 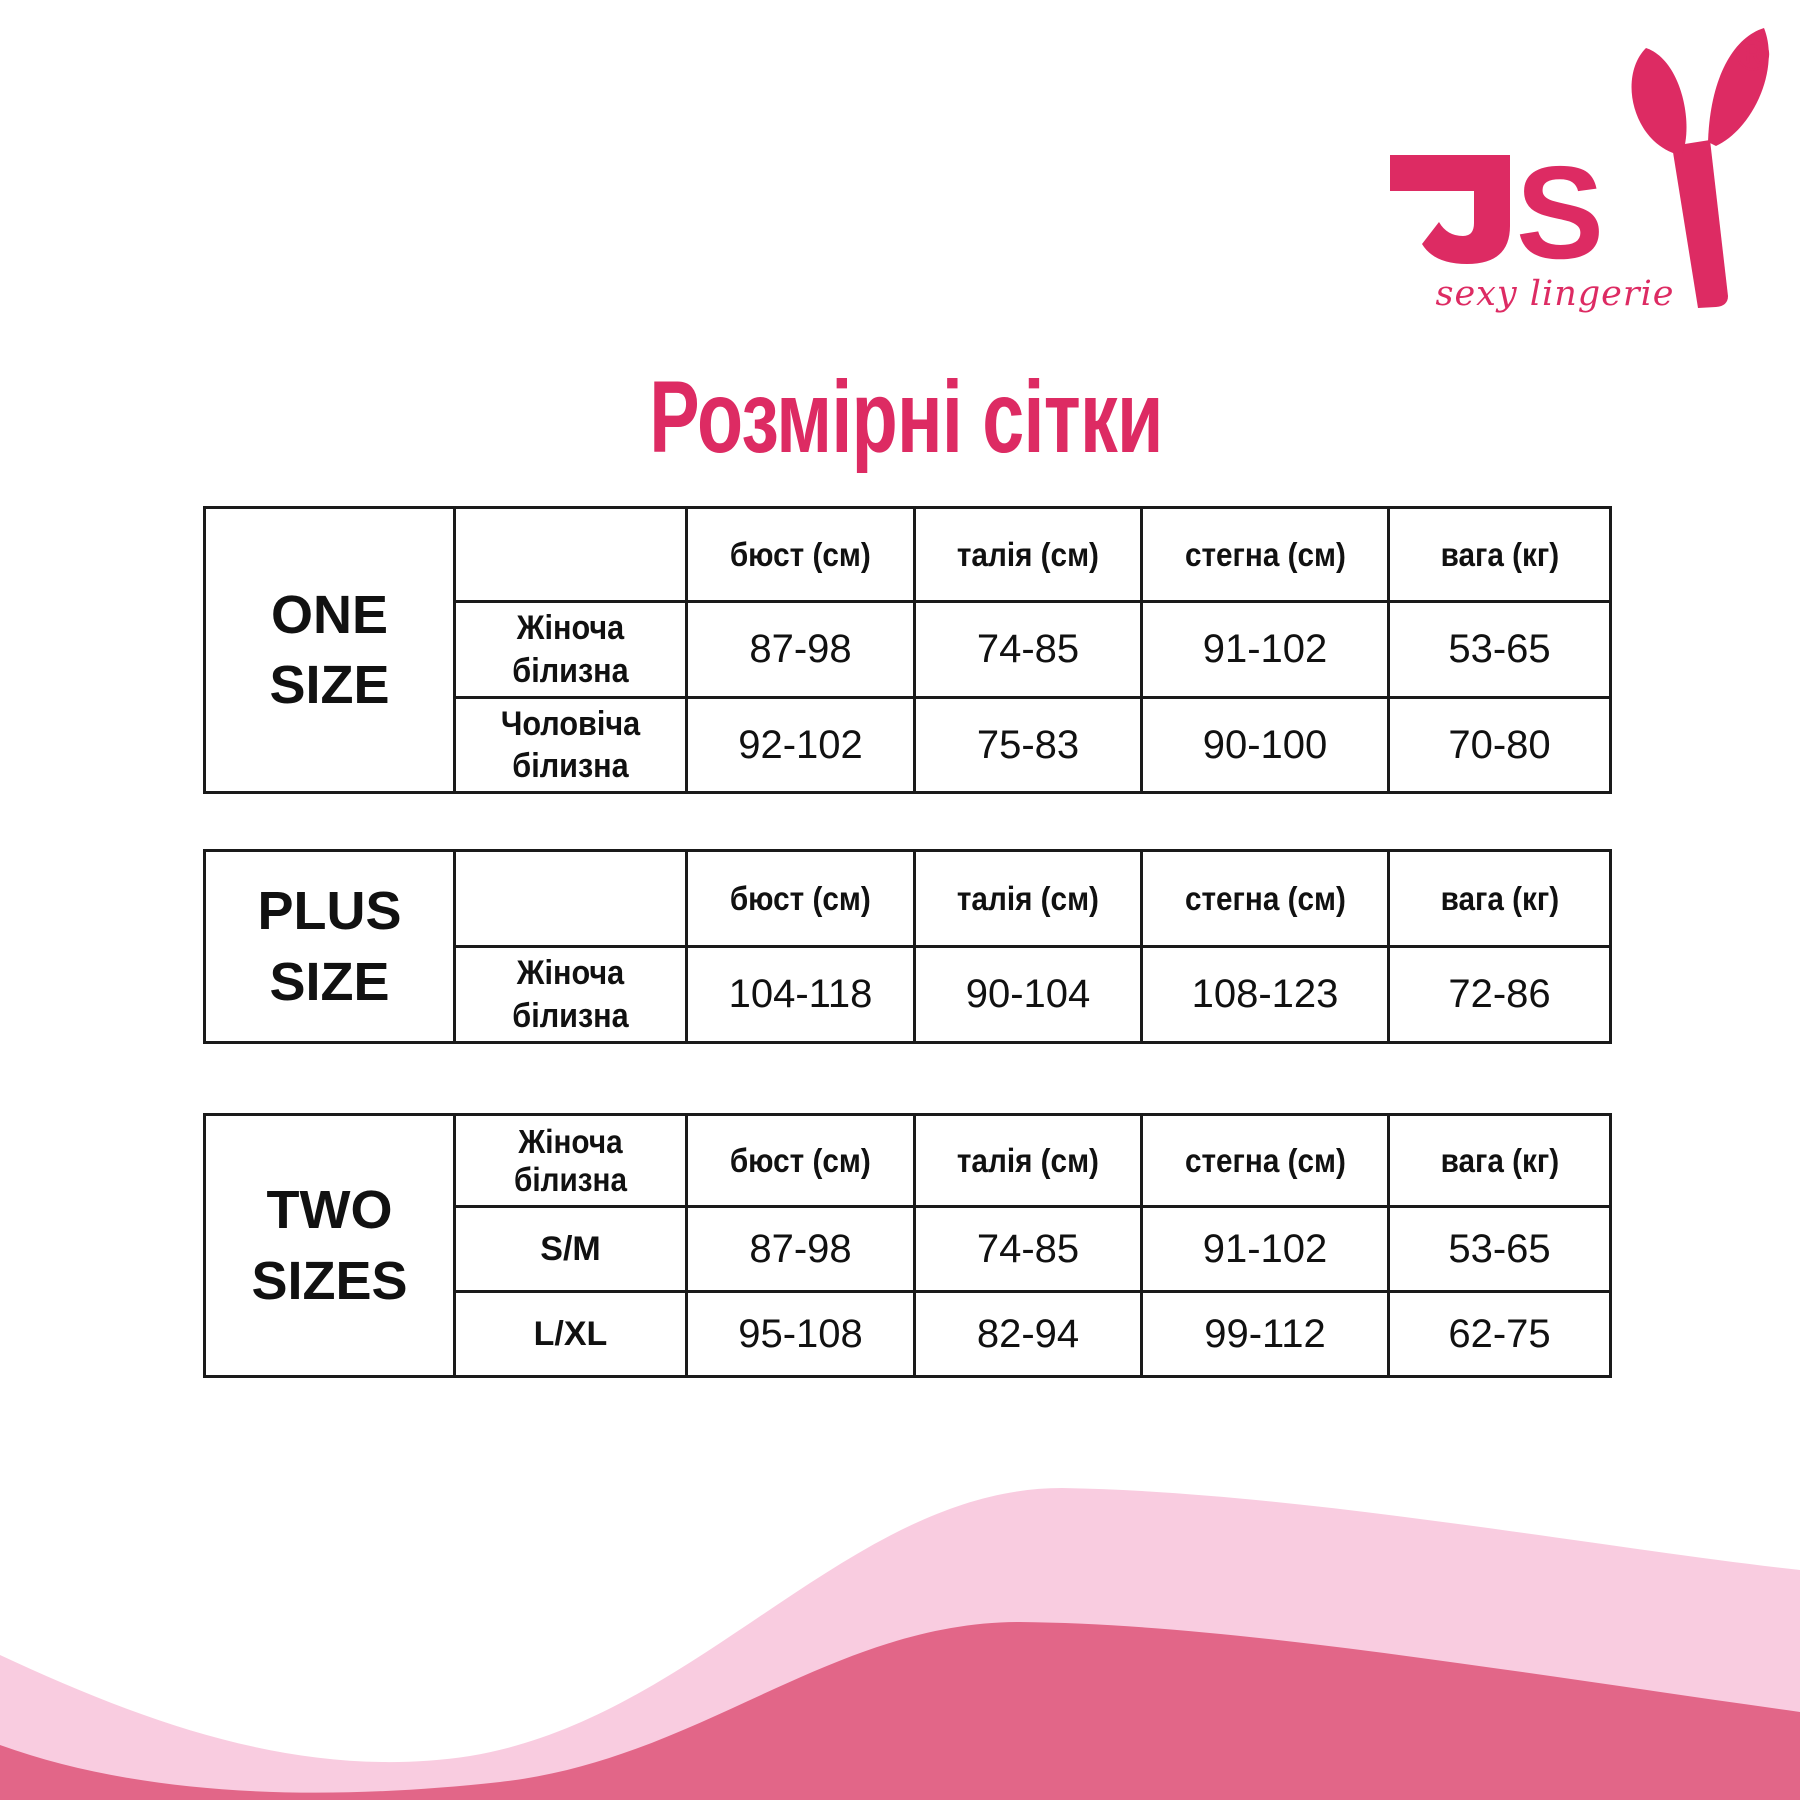 What do you see at coordinates (329, 1210) in the screenshot?
I see `size-label-line: TWO` at bounding box center [329, 1210].